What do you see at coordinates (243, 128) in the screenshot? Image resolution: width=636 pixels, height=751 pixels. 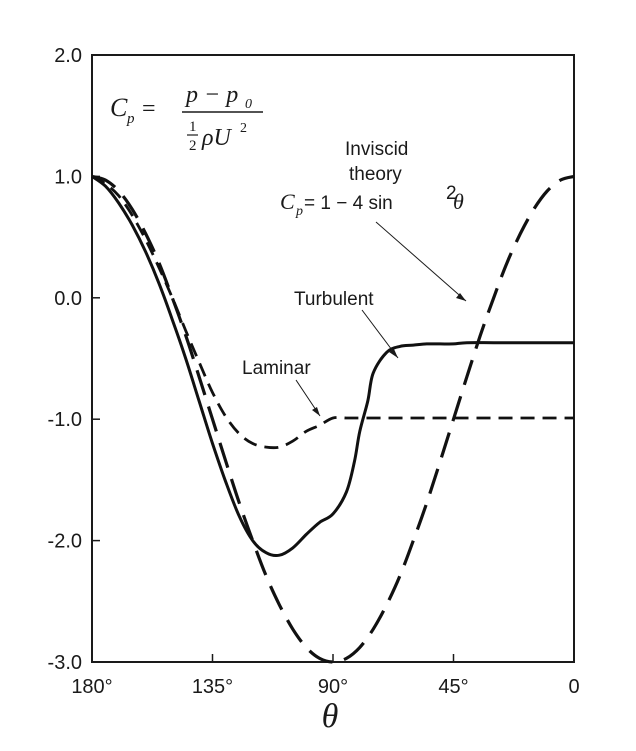 I see `formula-denominator-sup: 2` at bounding box center [243, 128].